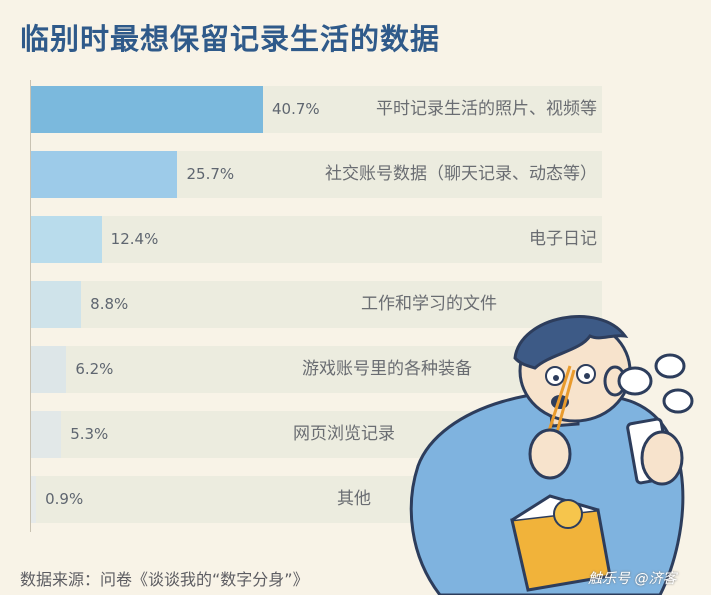  I want to click on category-label: 电子日记, so click(563, 239).